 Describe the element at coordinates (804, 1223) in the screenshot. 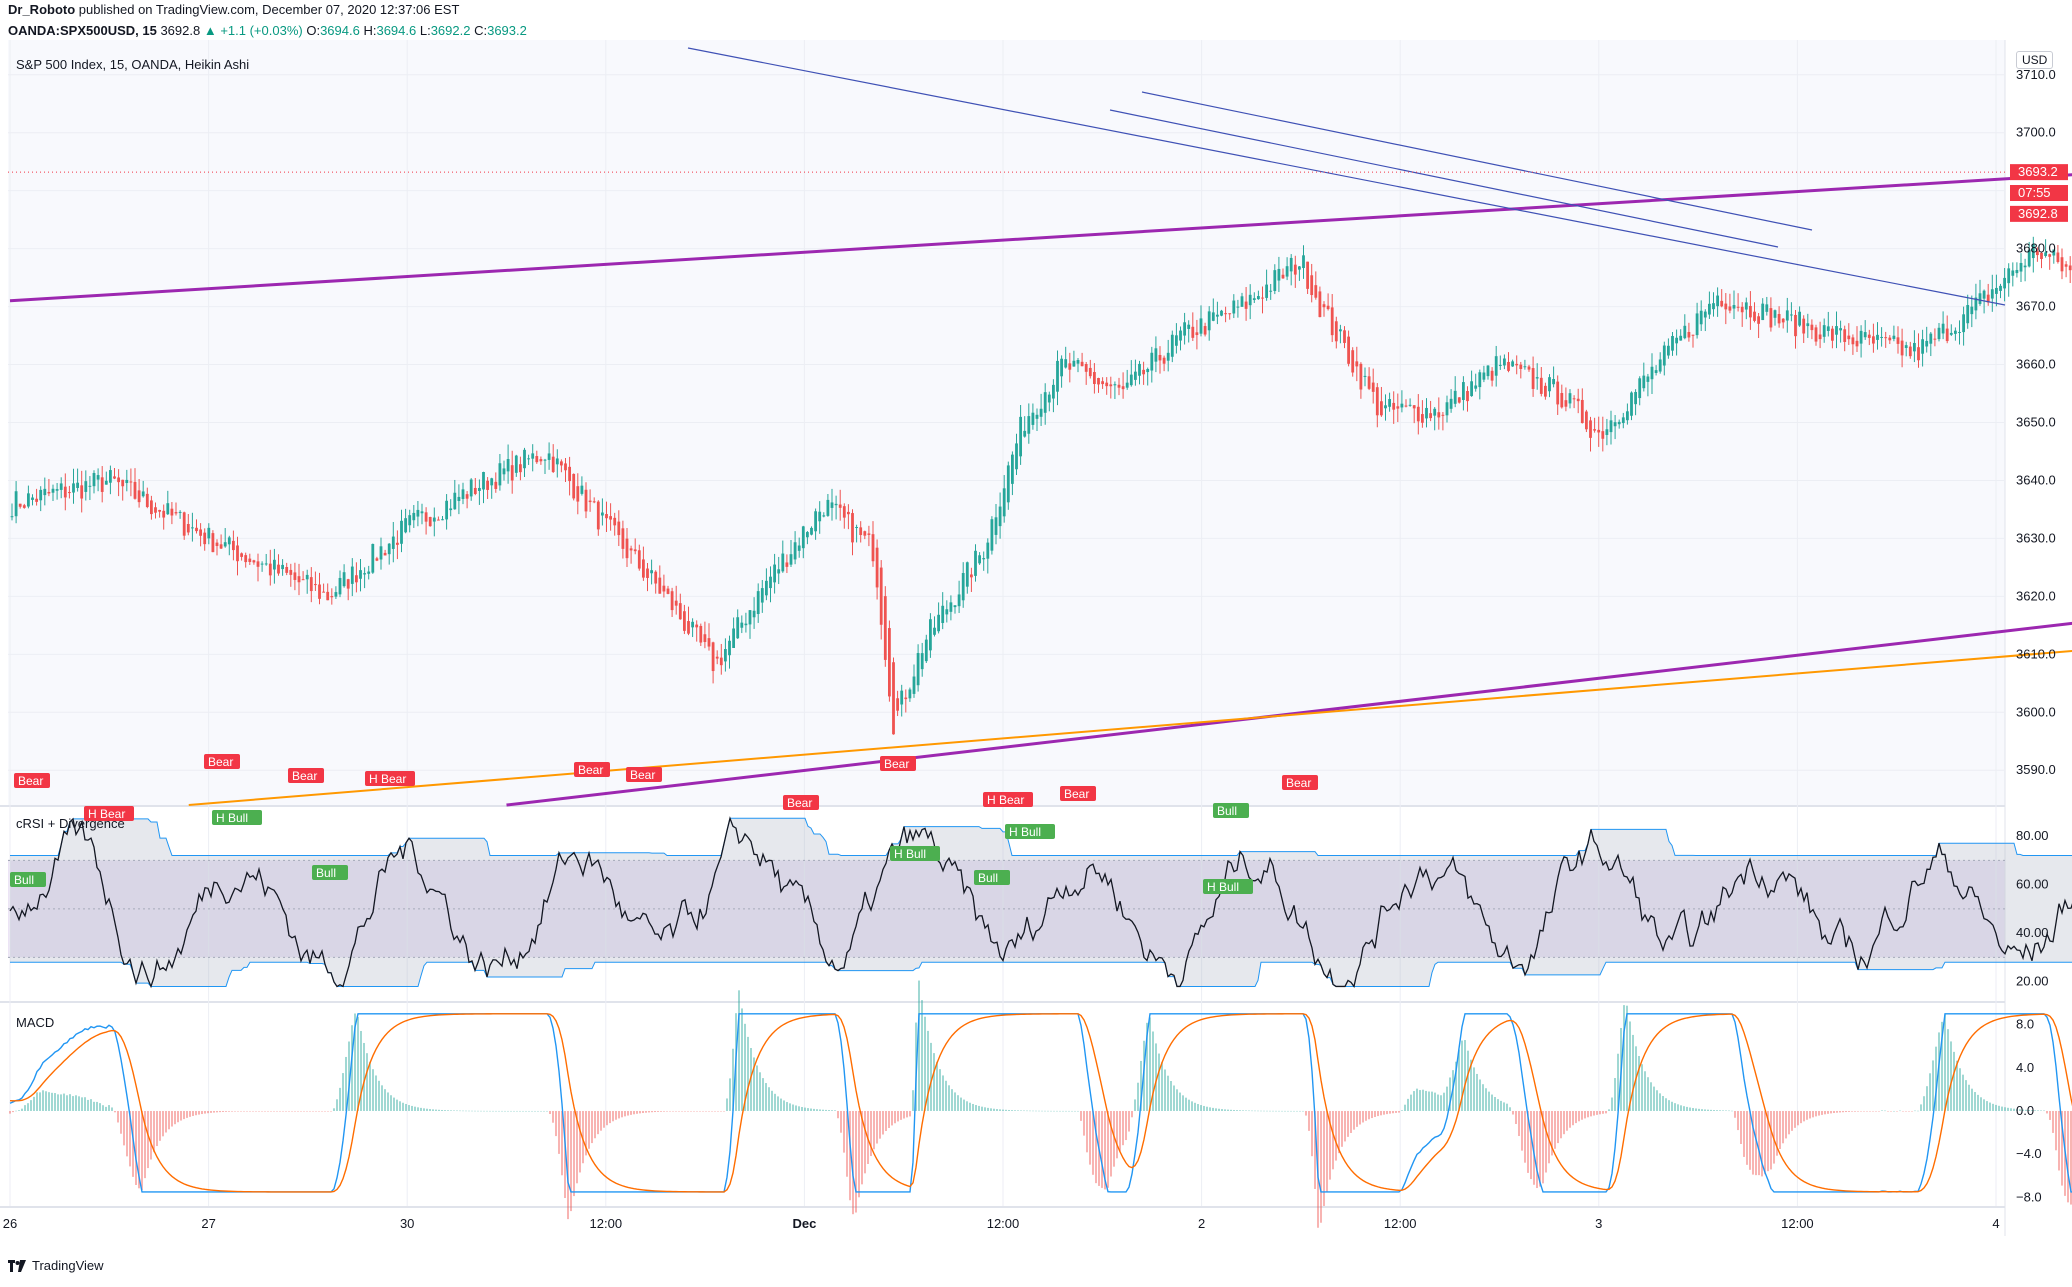

I see `time-tick-label: Dec` at that location.